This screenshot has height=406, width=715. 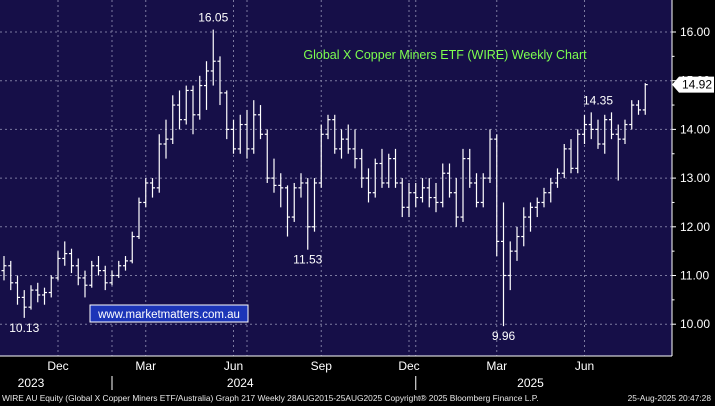 What do you see at coordinates (31, 383) in the screenshot?
I see `x-year-label: 2023` at bounding box center [31, 383].